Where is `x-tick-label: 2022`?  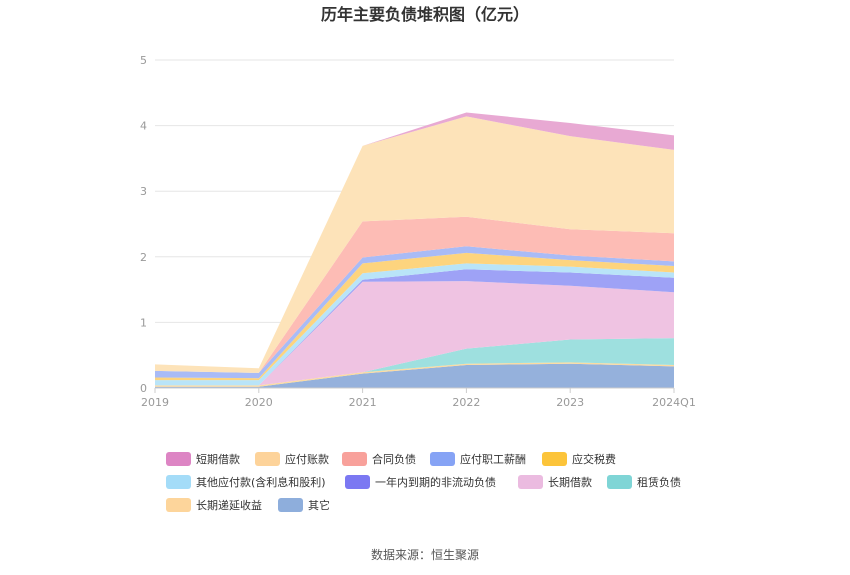
x-tick-label: 2022 is located at coordinates (466, 402).